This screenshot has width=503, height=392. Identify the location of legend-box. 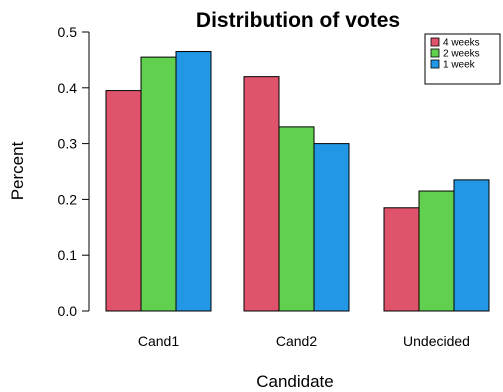
(462, 59).